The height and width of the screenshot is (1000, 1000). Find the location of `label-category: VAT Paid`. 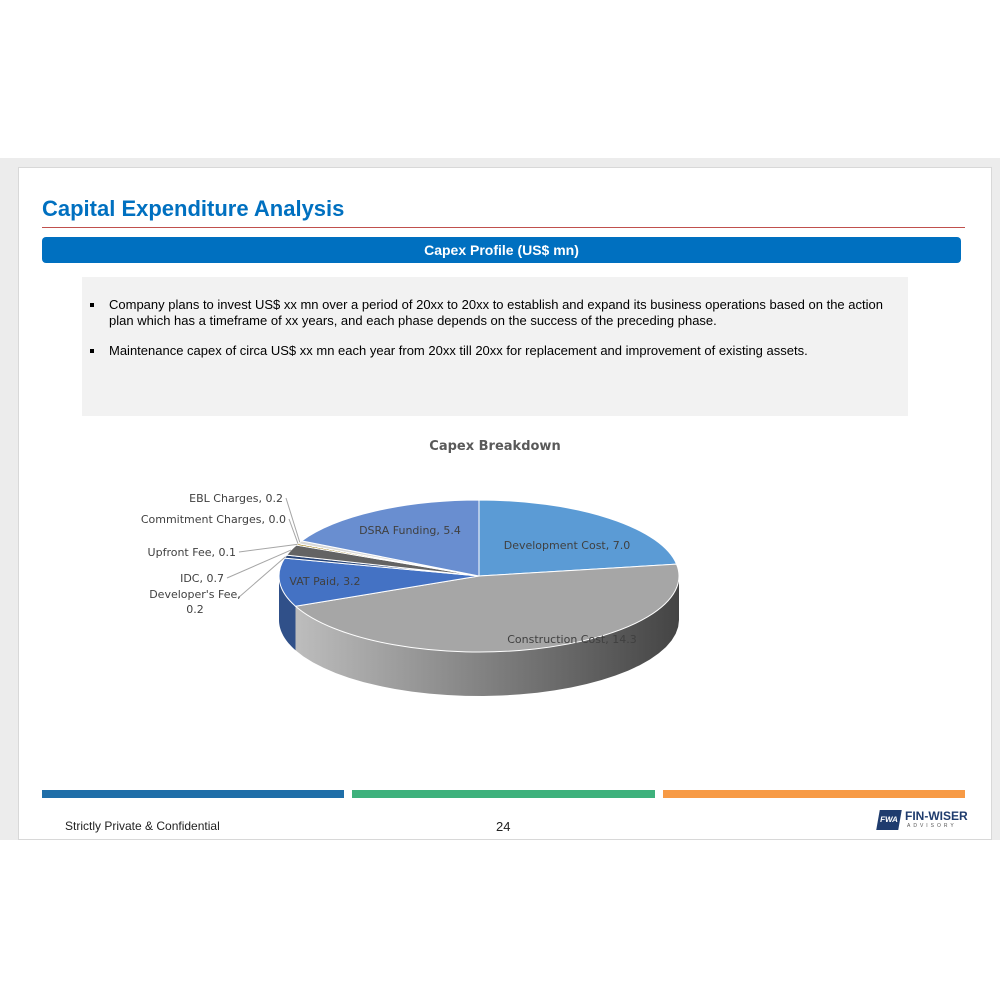

label-category: VAT Paid is located at coordinates (312, 581).